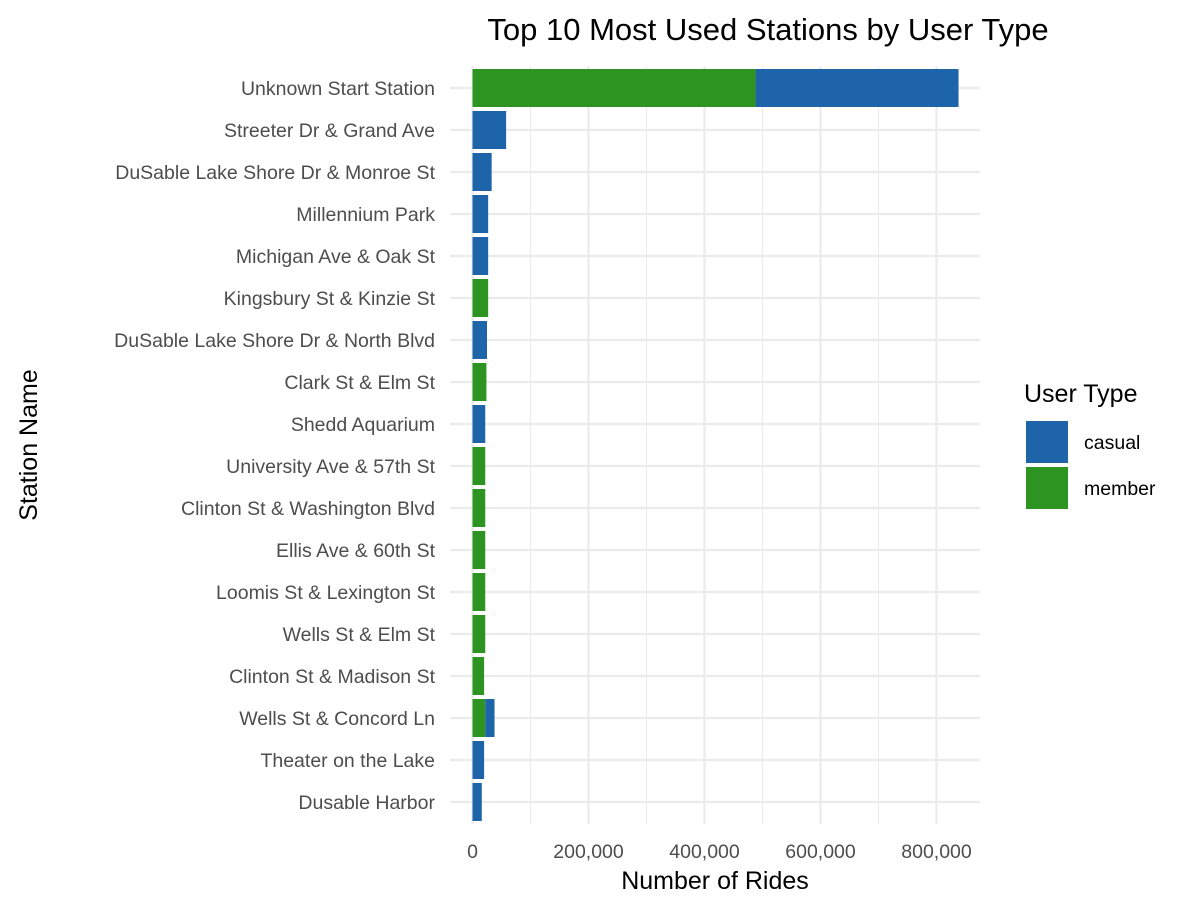 The image size is (1200, 910). What do you see at coordinates (330, 299) in the screenshot?
I see `y-tick-label: Kingsbury St & Kinzie St` at bounding box center [330, 299].